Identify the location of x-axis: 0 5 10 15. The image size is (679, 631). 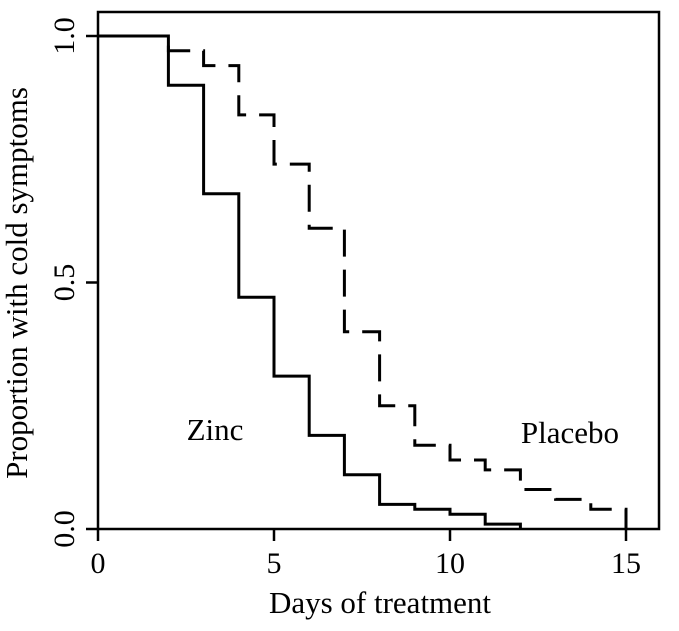
(366, 554).